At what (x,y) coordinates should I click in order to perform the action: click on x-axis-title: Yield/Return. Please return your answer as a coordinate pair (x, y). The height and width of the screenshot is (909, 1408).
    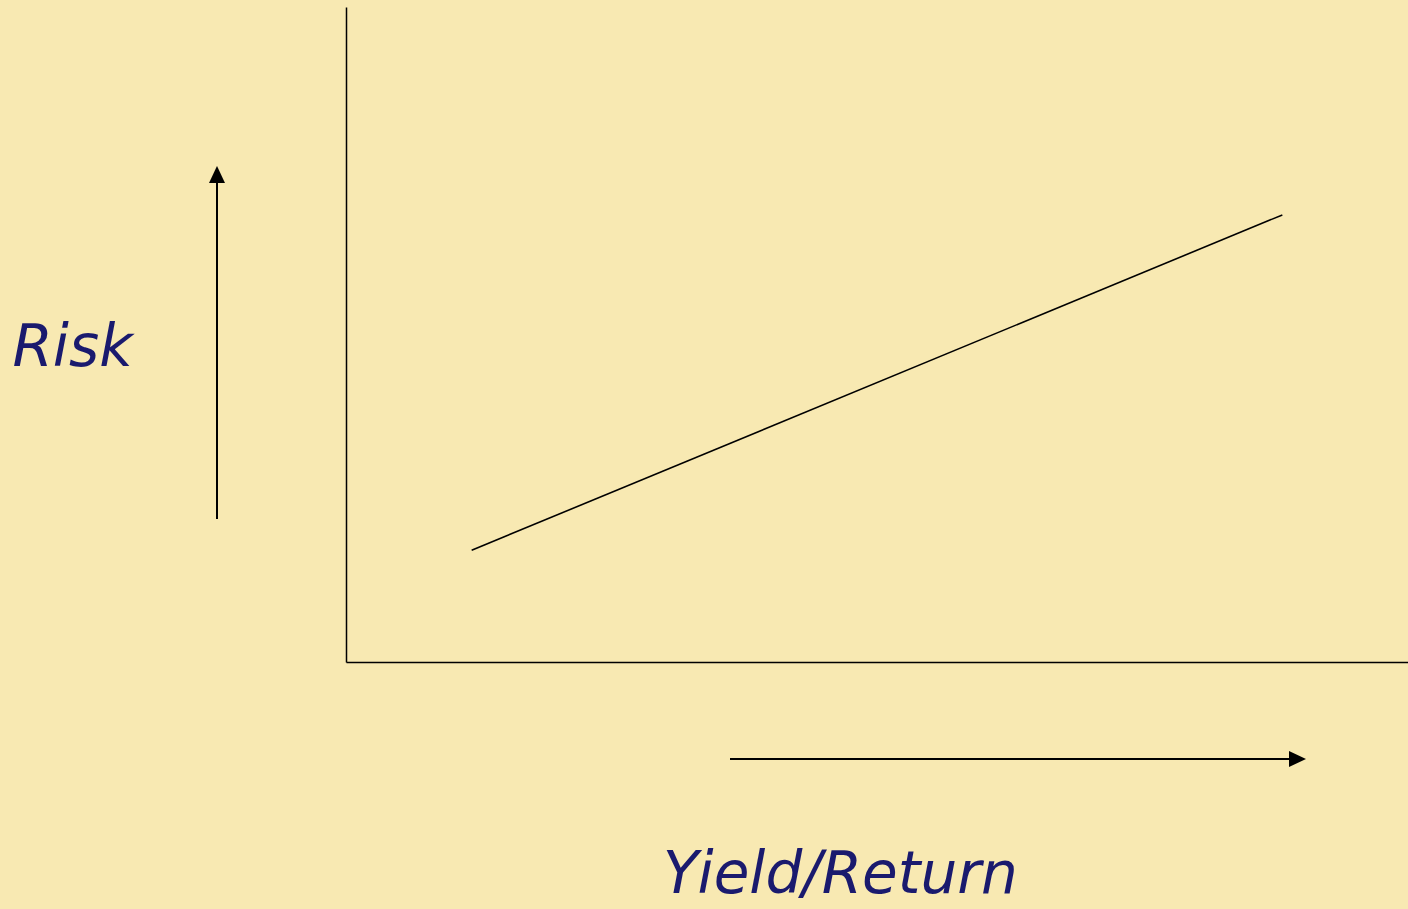
    Looking at the image, I should click on (840, 872).